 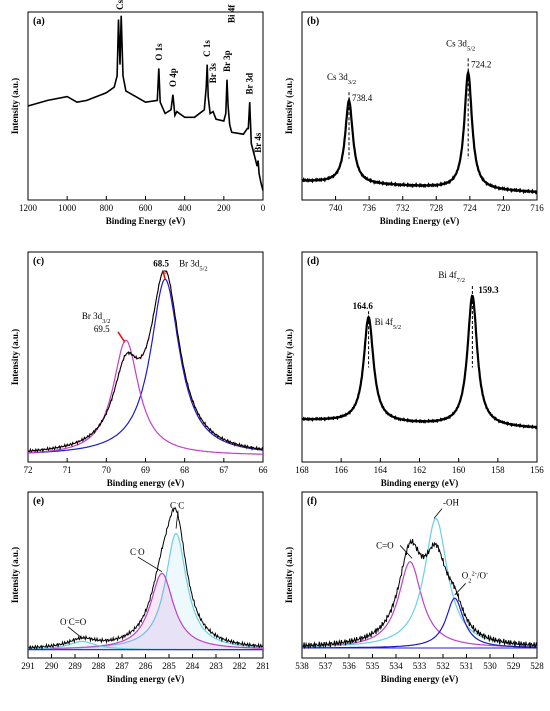 I want to click on peak-value: 69.5, so click(x=102, y=329).